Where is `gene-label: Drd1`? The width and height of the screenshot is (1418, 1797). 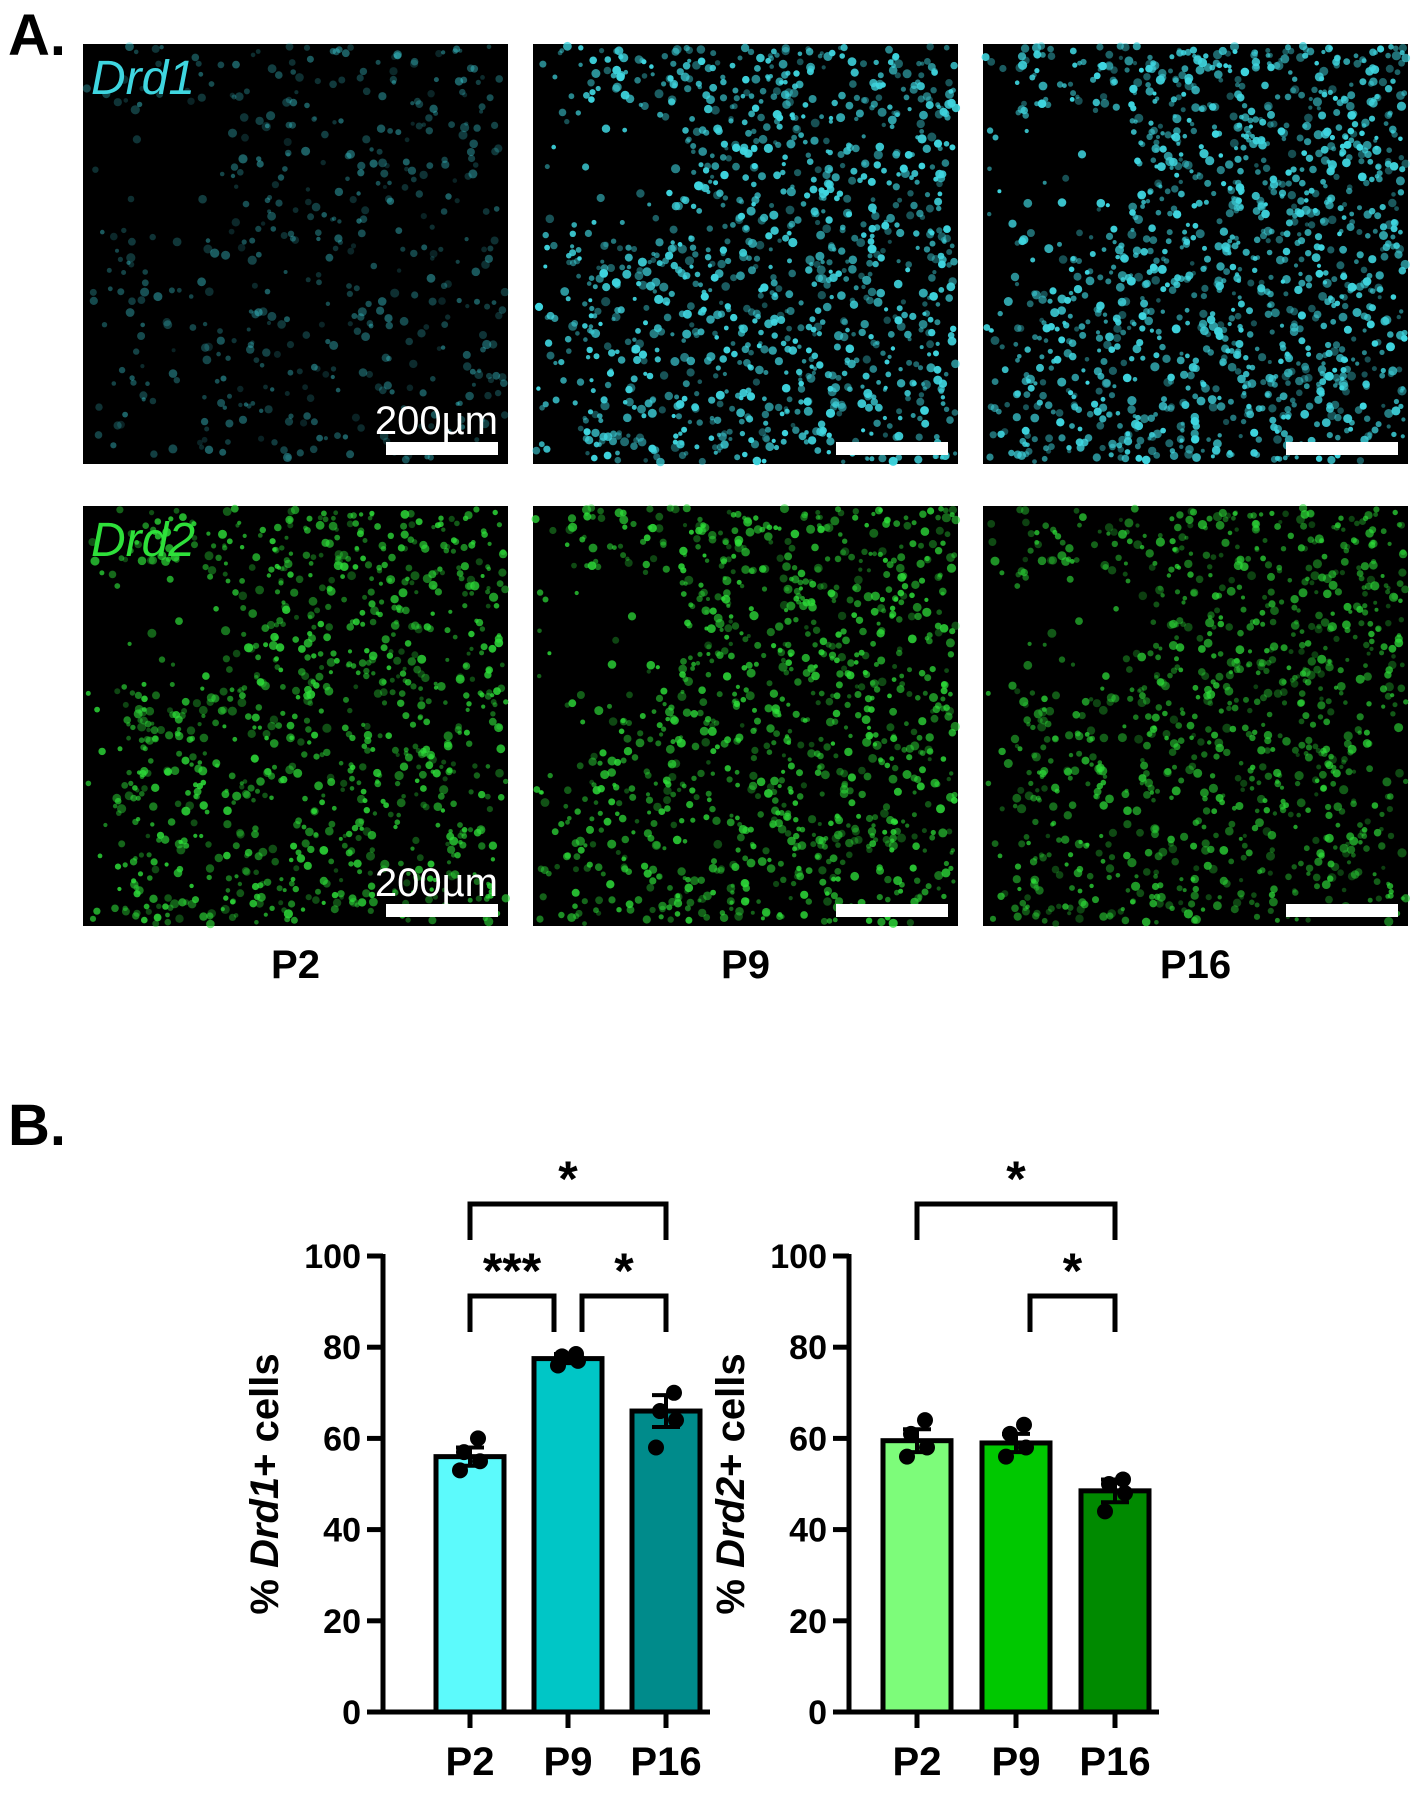
gene-label: Drd1 is located at coordinates (143, 78).